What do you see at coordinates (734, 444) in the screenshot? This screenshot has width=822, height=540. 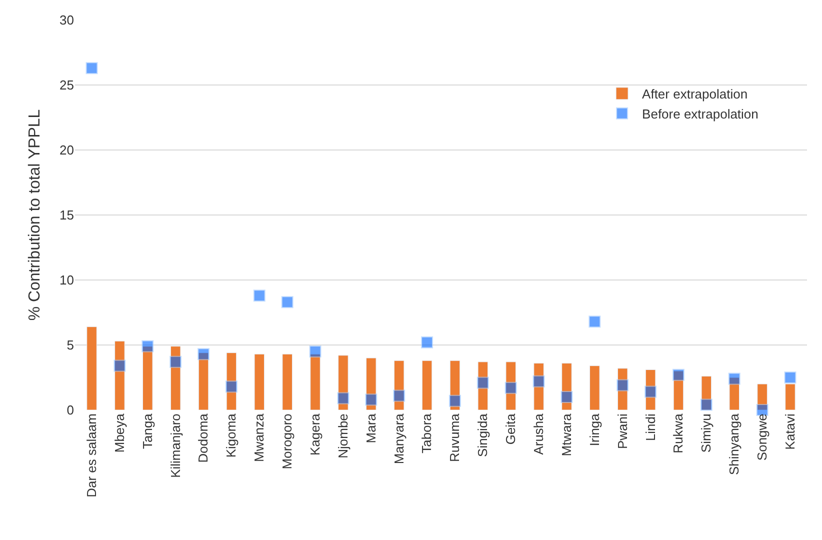 I see `x-tick-label: Shinyanga` at bounding box center [734, 444].